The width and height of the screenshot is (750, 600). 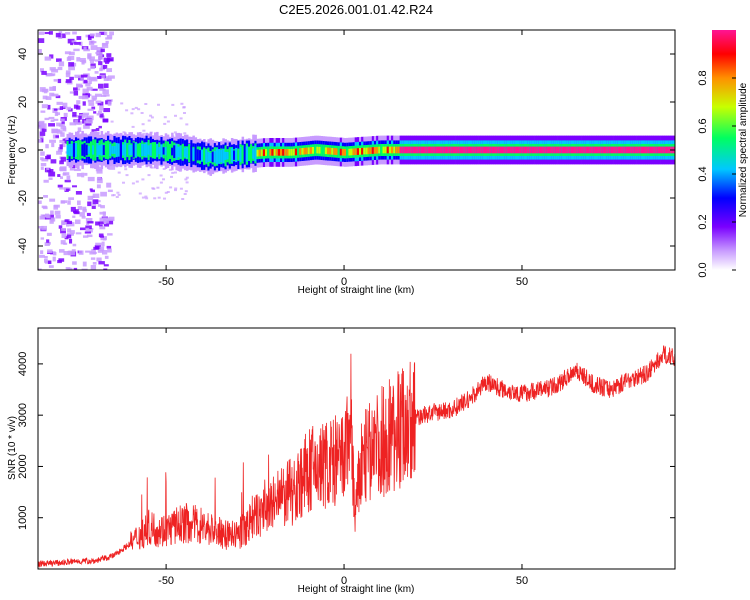 I want to click on chart-title: C2E5.2026.001.01.42.R24, so click(x=356, y=9).